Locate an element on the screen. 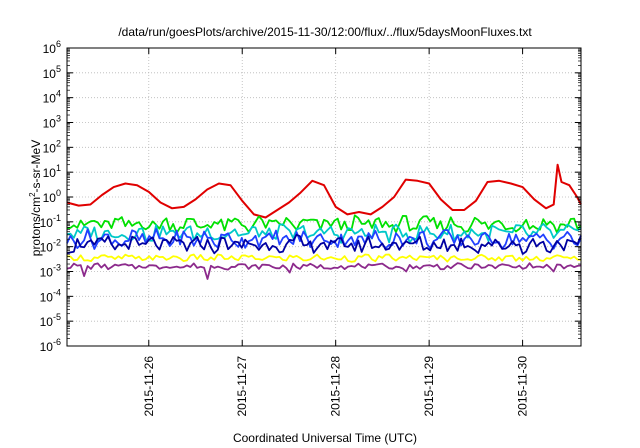 This screenshot has height=448, width=640. y-tick-label: 10⁻⁶ is located at coordinates (50, 345).